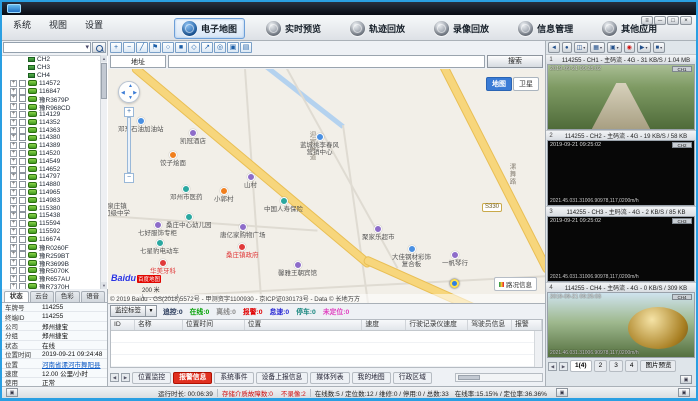  What do you see at coordinates (47, 47) in the screenshot?
I see `tree-filter-combobox` at bounding box center [47, 47].